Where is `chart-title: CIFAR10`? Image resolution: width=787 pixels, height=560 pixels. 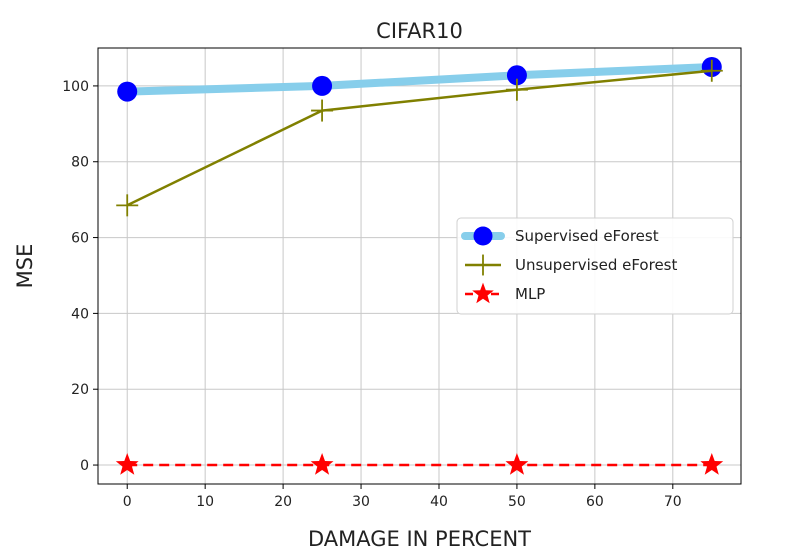
chart-title: CIFAR10 is located at coordinates (419, 31).